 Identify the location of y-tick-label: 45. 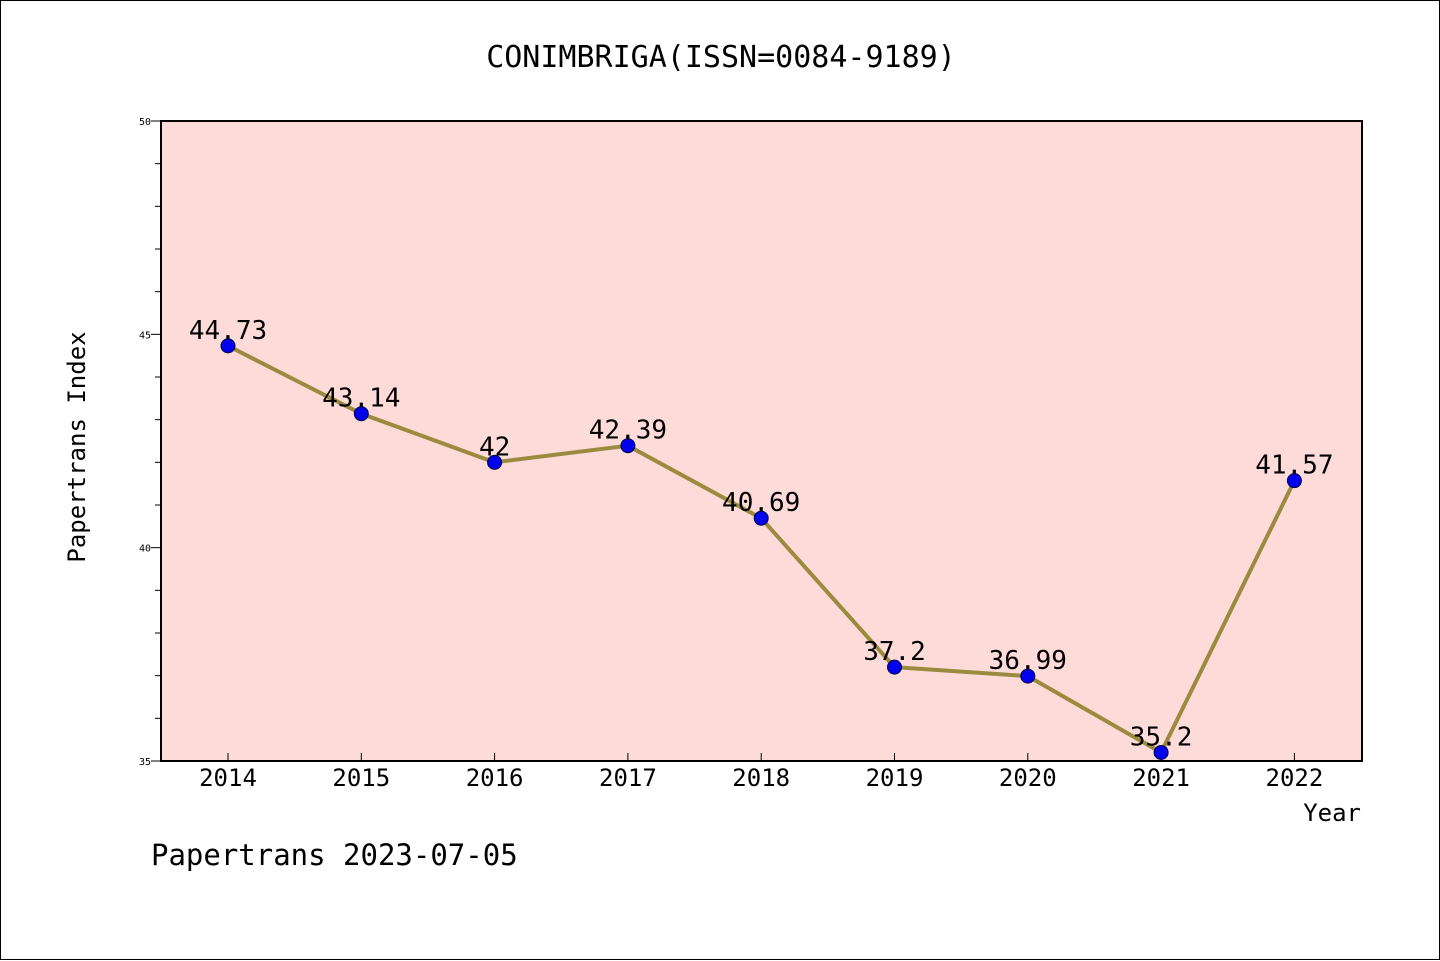
(145, 335).